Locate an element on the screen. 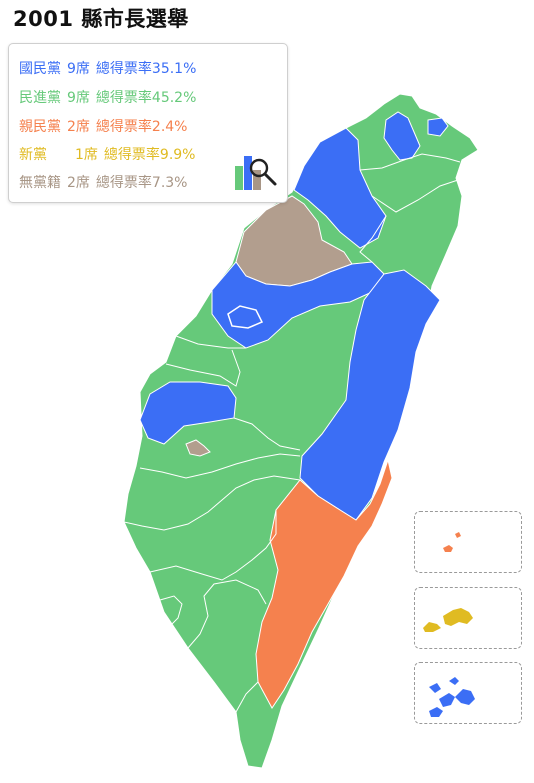 The height and width of the screenshot is (783, 534). changhua-enclave is located at coordinates (198, 448).